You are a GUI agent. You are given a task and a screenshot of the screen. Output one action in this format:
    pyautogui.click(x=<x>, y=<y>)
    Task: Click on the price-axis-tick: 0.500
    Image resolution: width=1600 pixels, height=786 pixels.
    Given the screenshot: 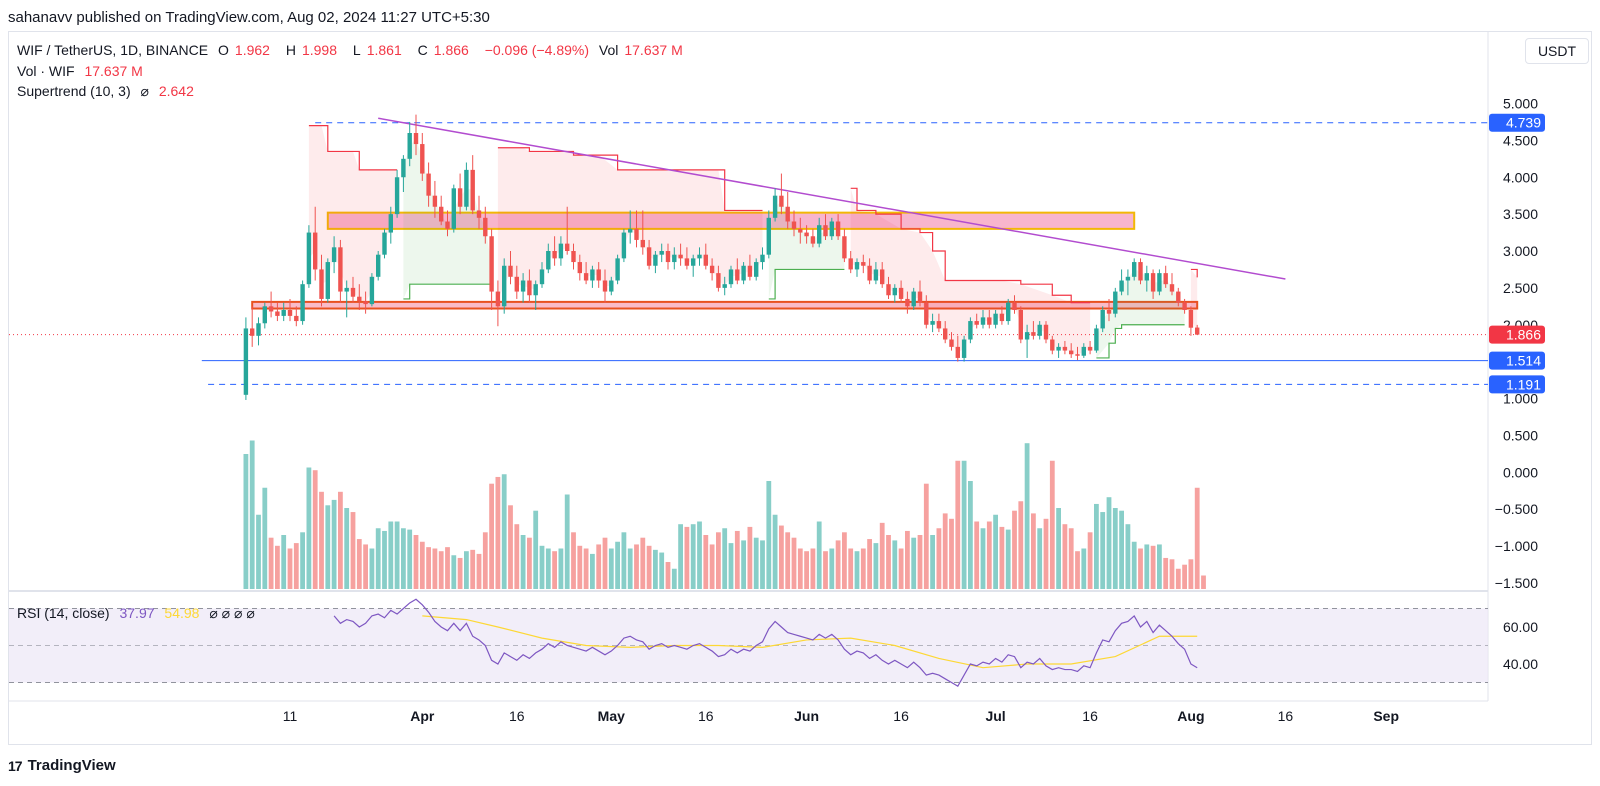 What is the action you would take?
    pyautogui.click(x=1520, y=435)
    